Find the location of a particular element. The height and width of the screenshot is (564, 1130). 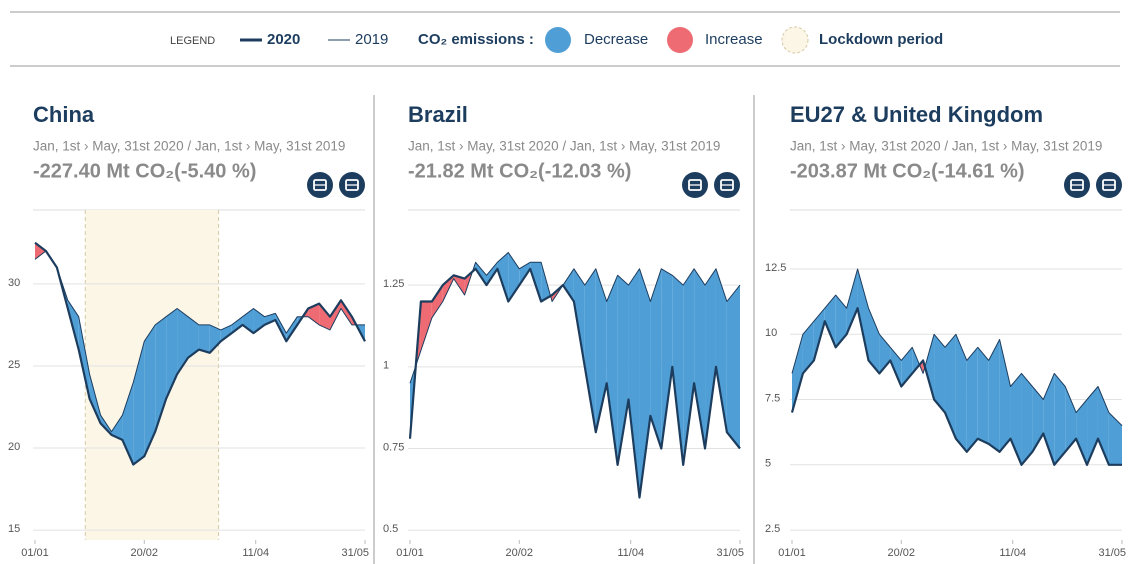

legend-text: Increase is located at coordinates (734, 39).